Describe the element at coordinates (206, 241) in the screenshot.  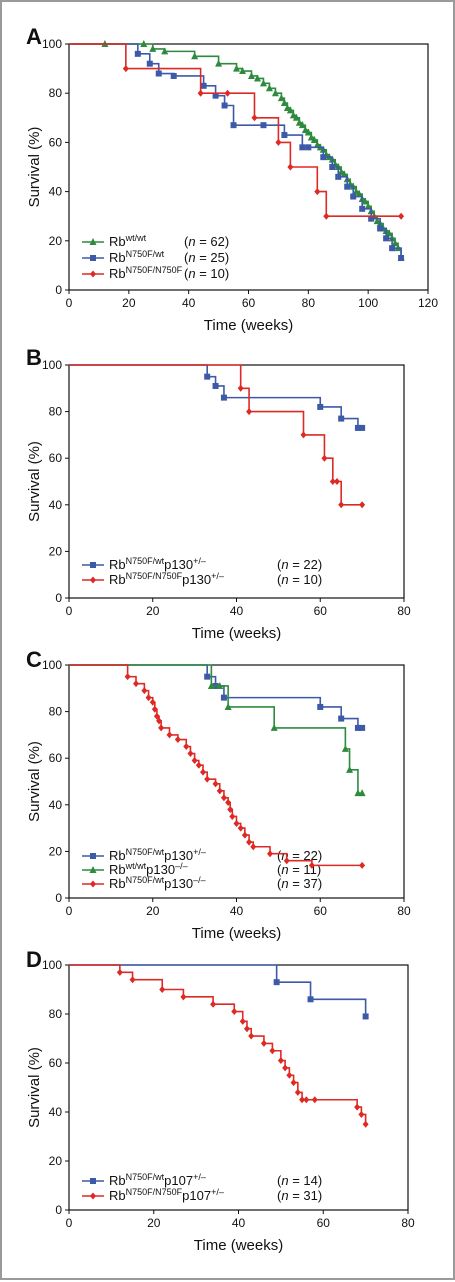
I see `legend-n-label: (n = 62)` at that location.